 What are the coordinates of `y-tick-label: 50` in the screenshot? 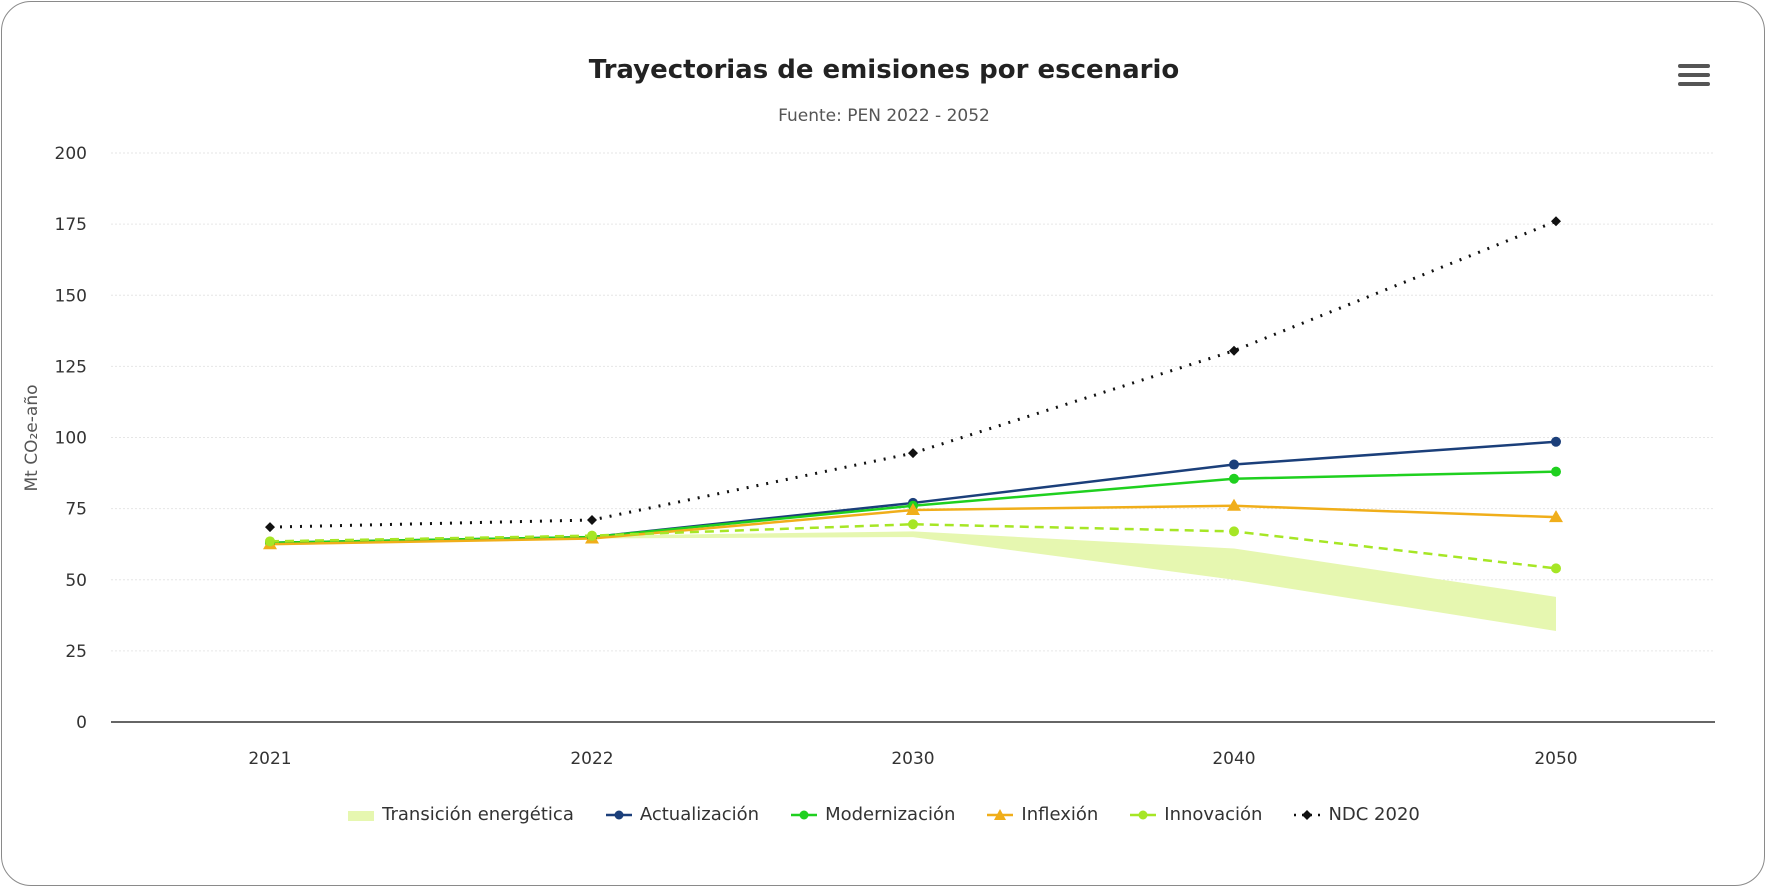 It's located at (76, 581).